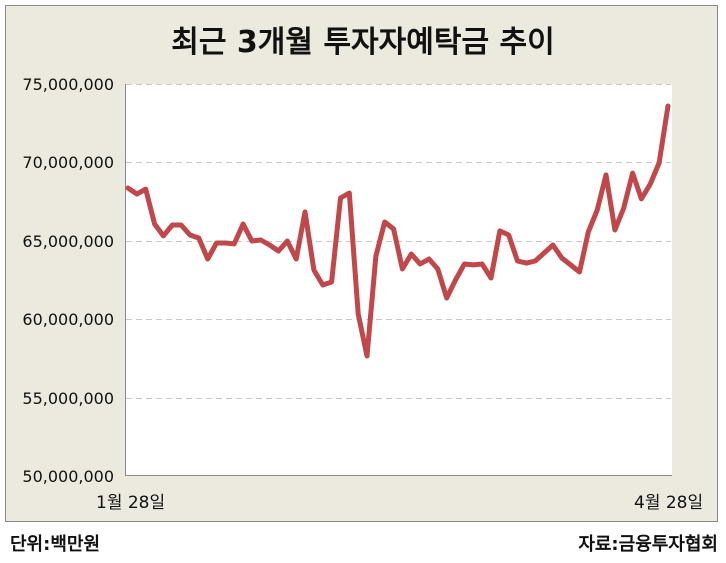  Describe the element at coordinates (55, 544) in the screenshot. I see `unit-note: 단위:백만원` at that location.